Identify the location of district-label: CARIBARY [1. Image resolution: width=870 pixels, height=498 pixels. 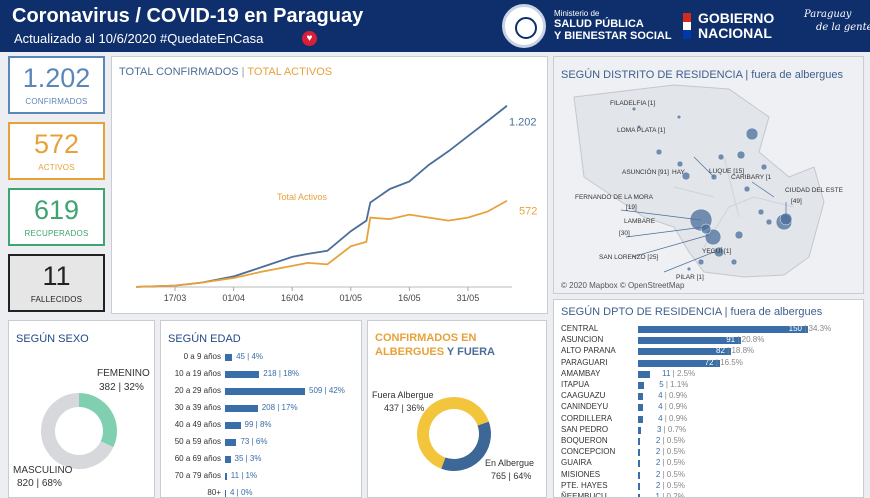
(751, 177).